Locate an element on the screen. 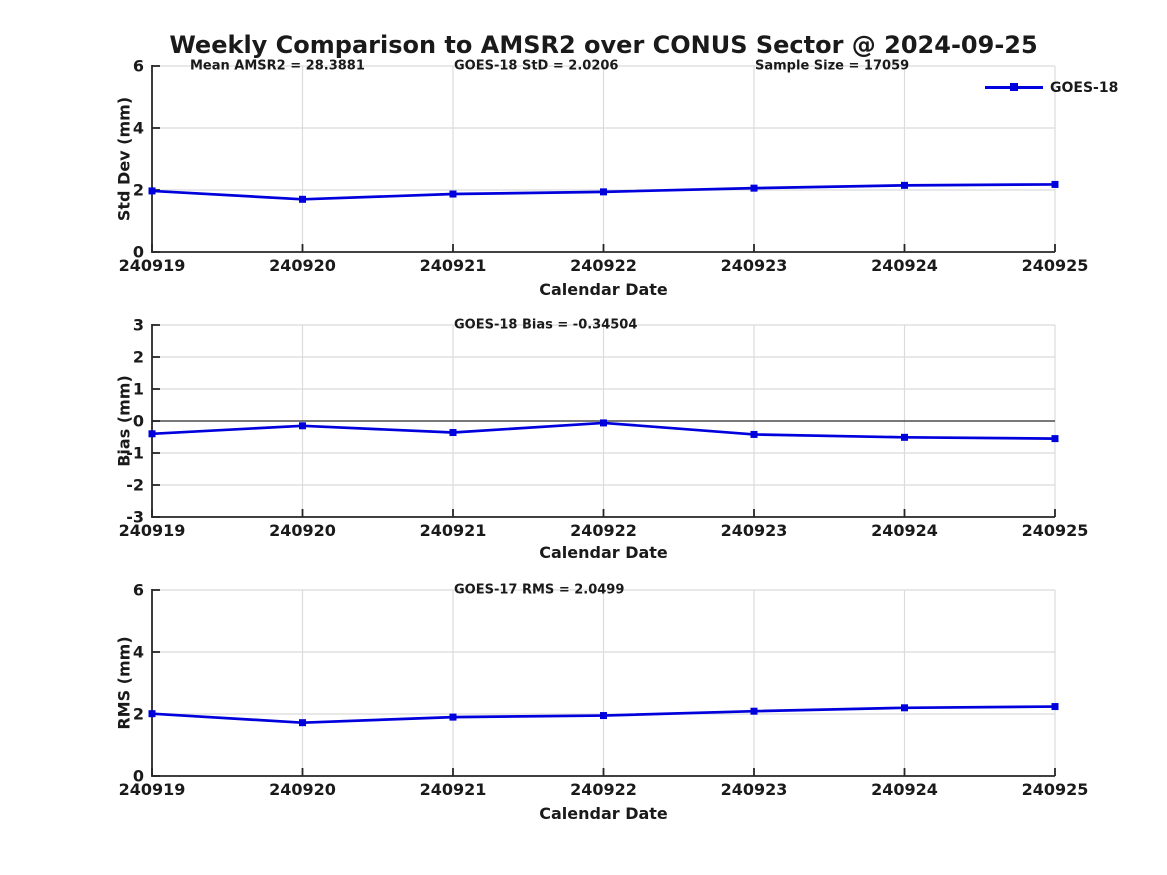 This screenshot has height=875, width=1167. panel-annotation: GOES-18 StD = 2.0206 is located at coordinates (536, 66).